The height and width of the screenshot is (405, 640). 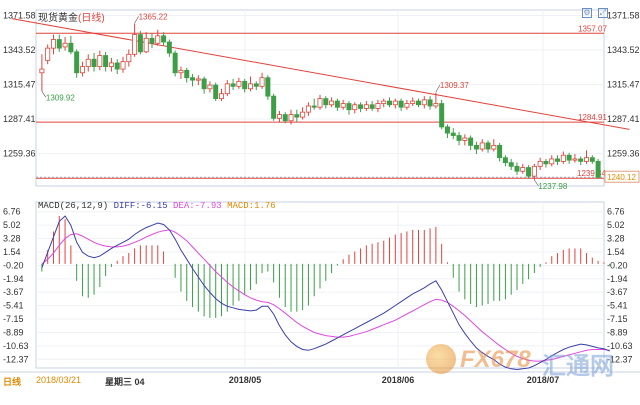 What do you see at coordinates (617, 265) in the screenshot?
I see `macd-tick-label-right: -0.20` at bounding box center [617, 265].